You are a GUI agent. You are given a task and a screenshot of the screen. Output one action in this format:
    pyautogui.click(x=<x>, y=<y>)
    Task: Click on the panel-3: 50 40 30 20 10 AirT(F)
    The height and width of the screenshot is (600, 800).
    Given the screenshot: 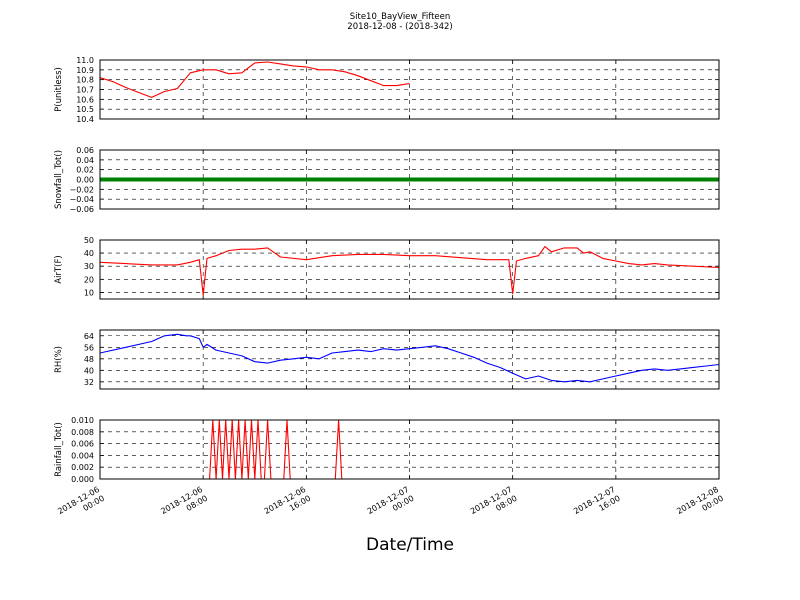 What is the action you would take?
    pyautogui.click(x=387, y=268)
    